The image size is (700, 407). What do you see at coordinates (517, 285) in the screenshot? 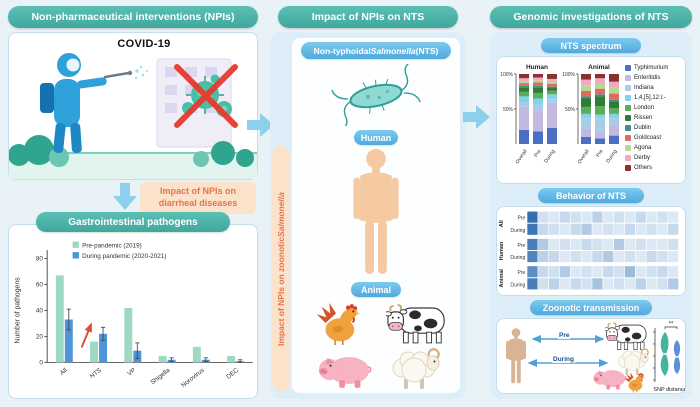
I see `svg-text: During` at bounding box center [517, 285].